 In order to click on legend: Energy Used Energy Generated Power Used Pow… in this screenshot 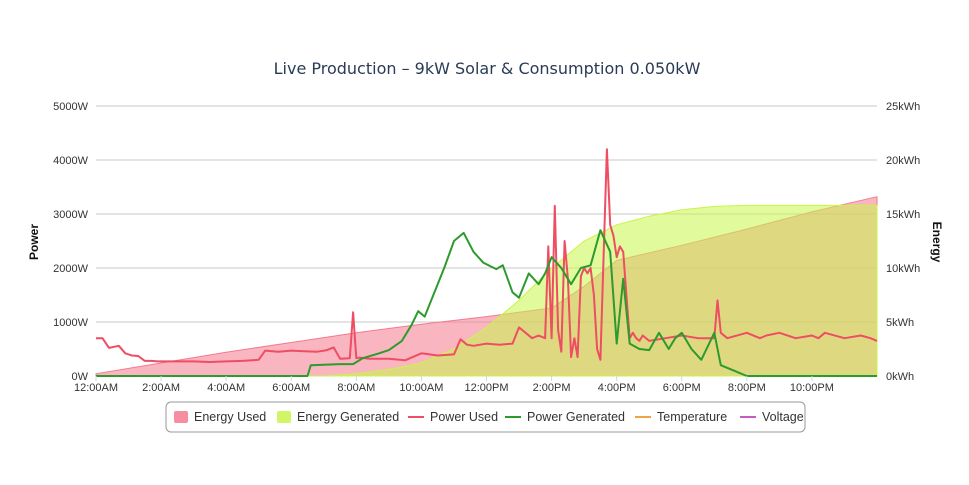, I will do `click(485, 417)`.